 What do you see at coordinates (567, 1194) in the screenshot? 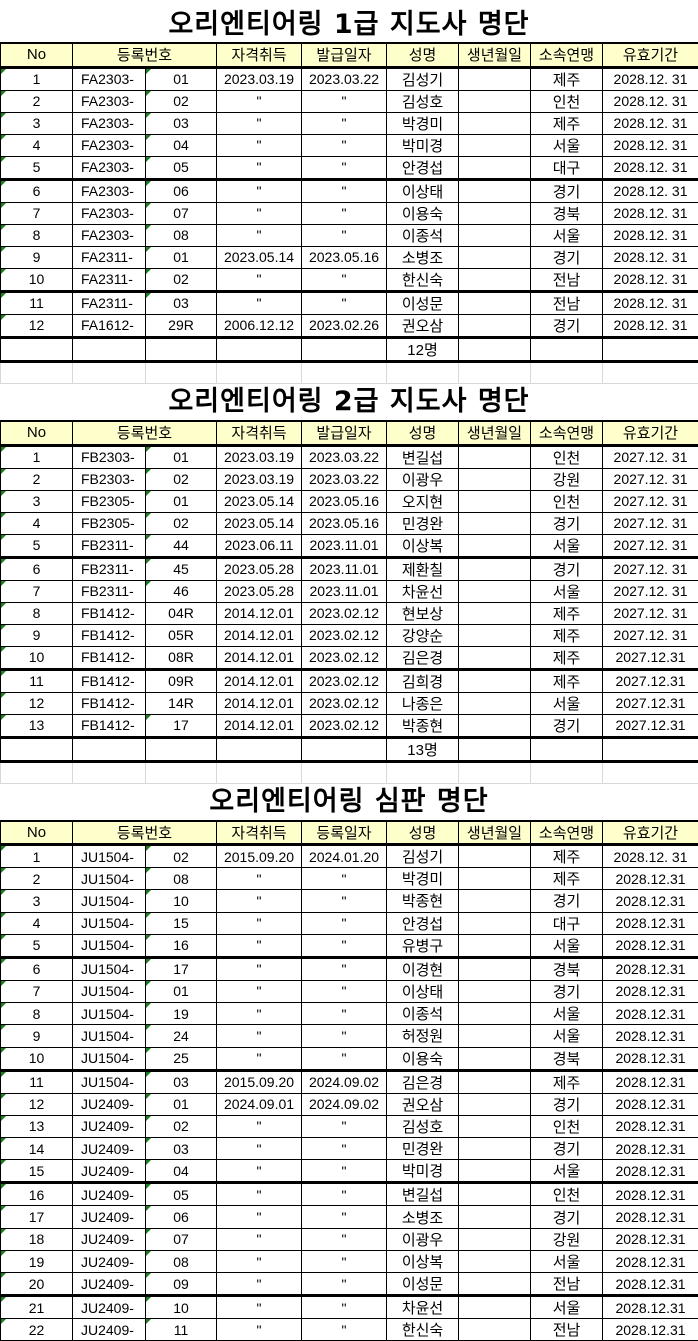
I see `cell-org: 인천` at bounding box center [567, 1194].